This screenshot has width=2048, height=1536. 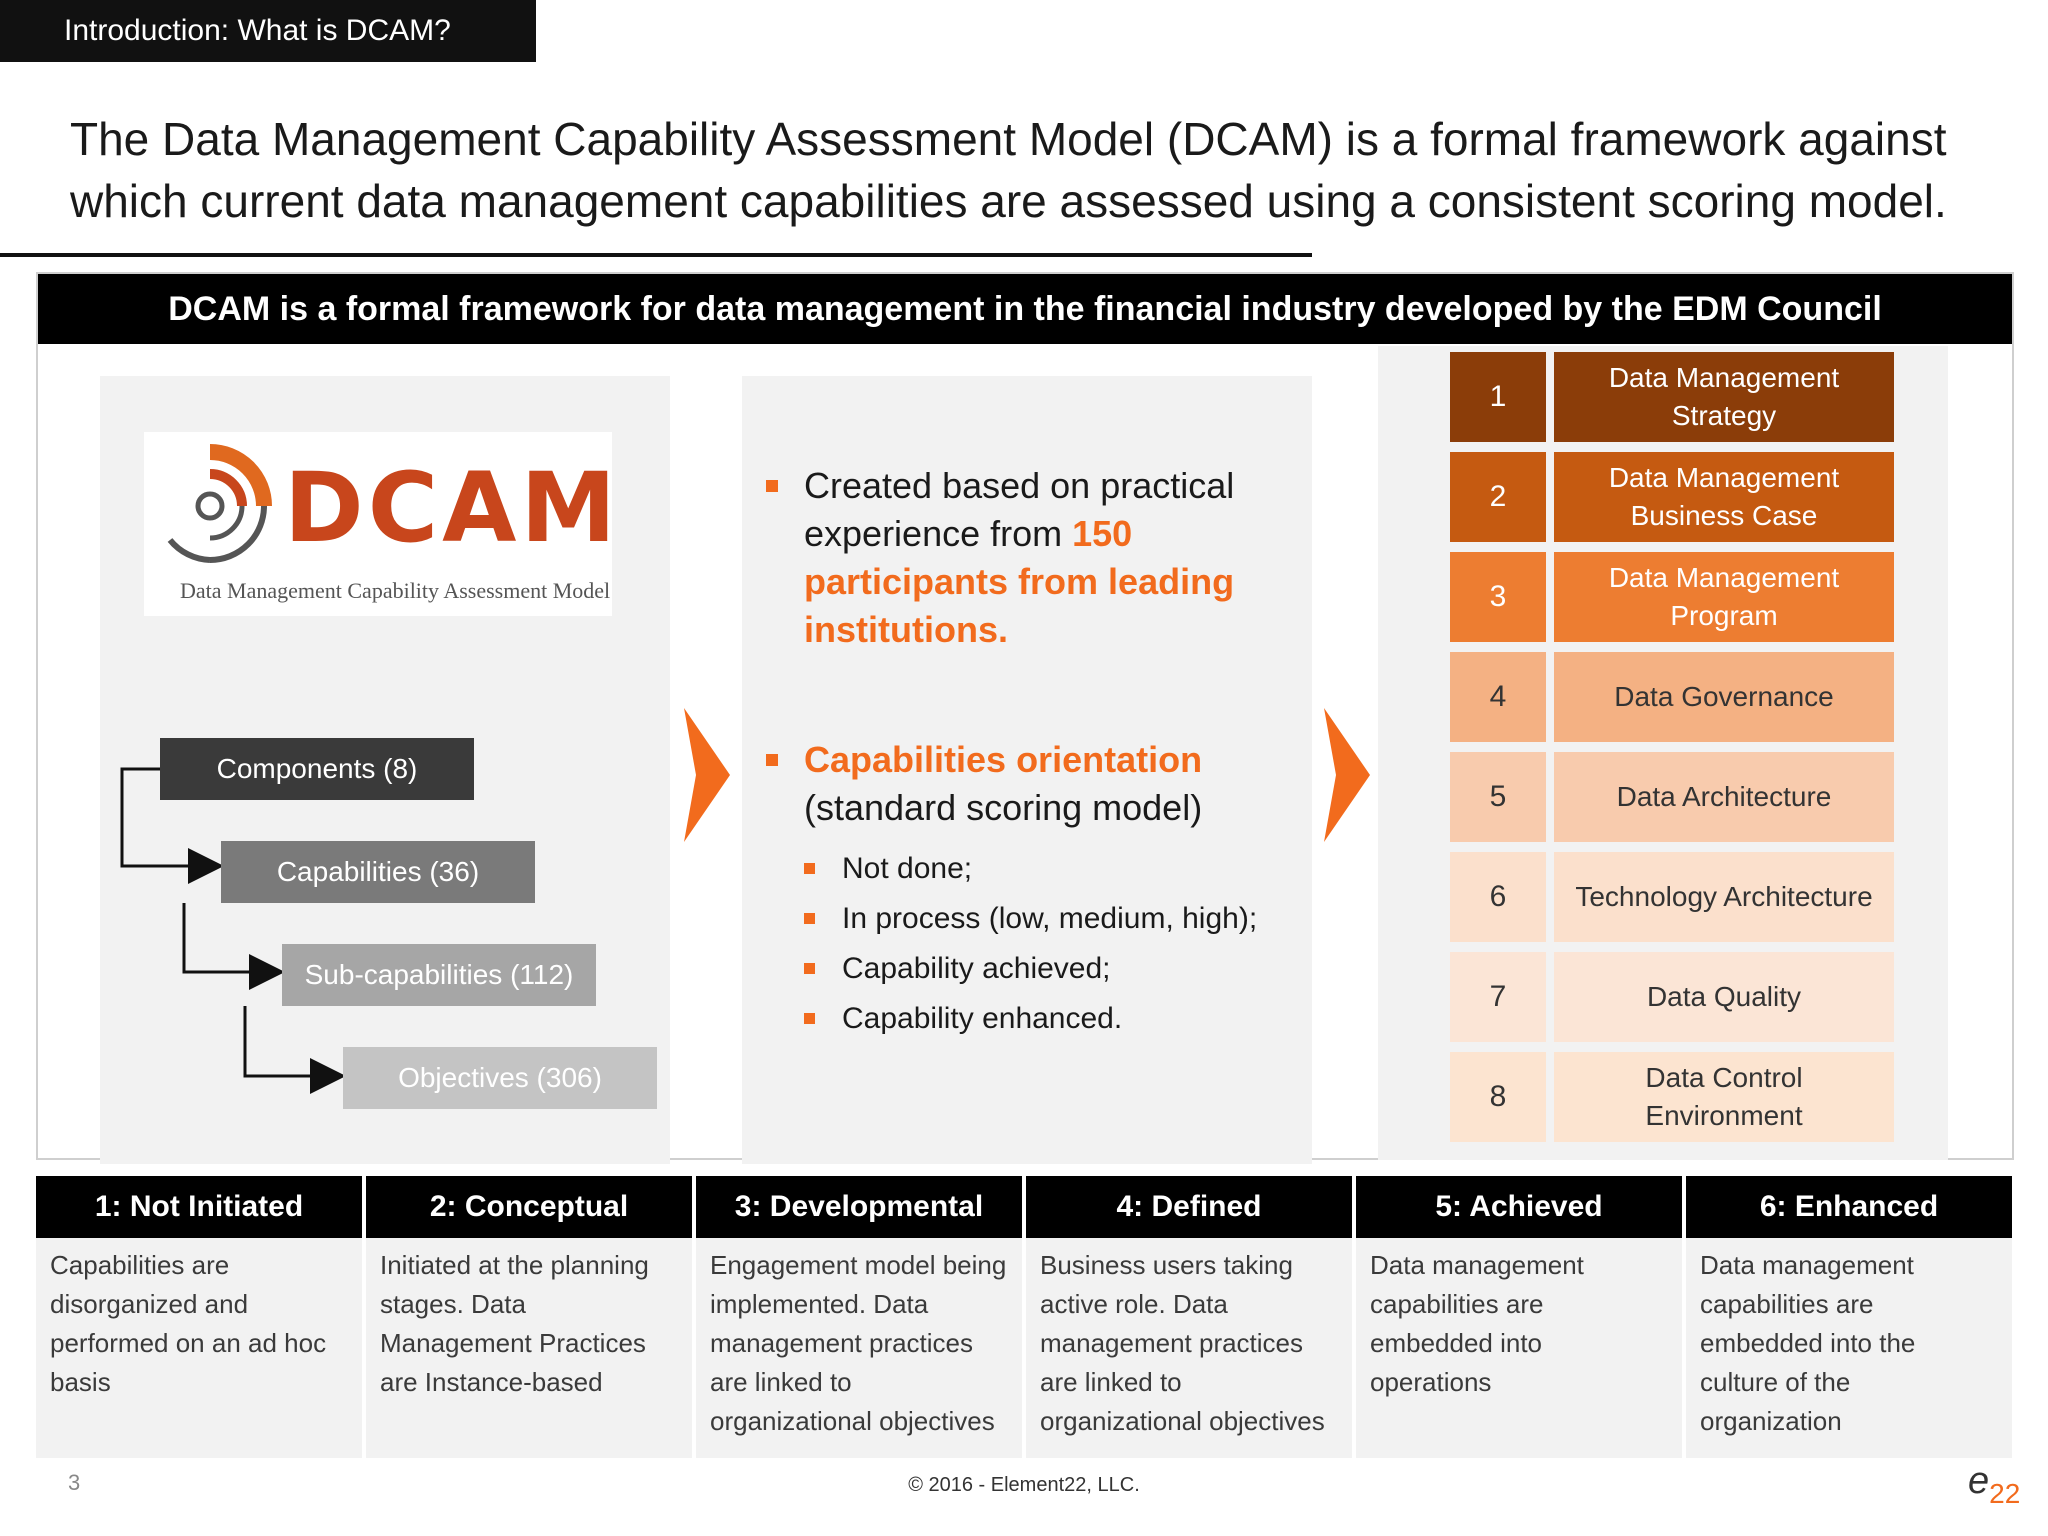 What do you see at coordinates (1519, 1207) in the screenshot?
I see `stage-title: 5: Achieved` at bounding box center [1519, 1207].